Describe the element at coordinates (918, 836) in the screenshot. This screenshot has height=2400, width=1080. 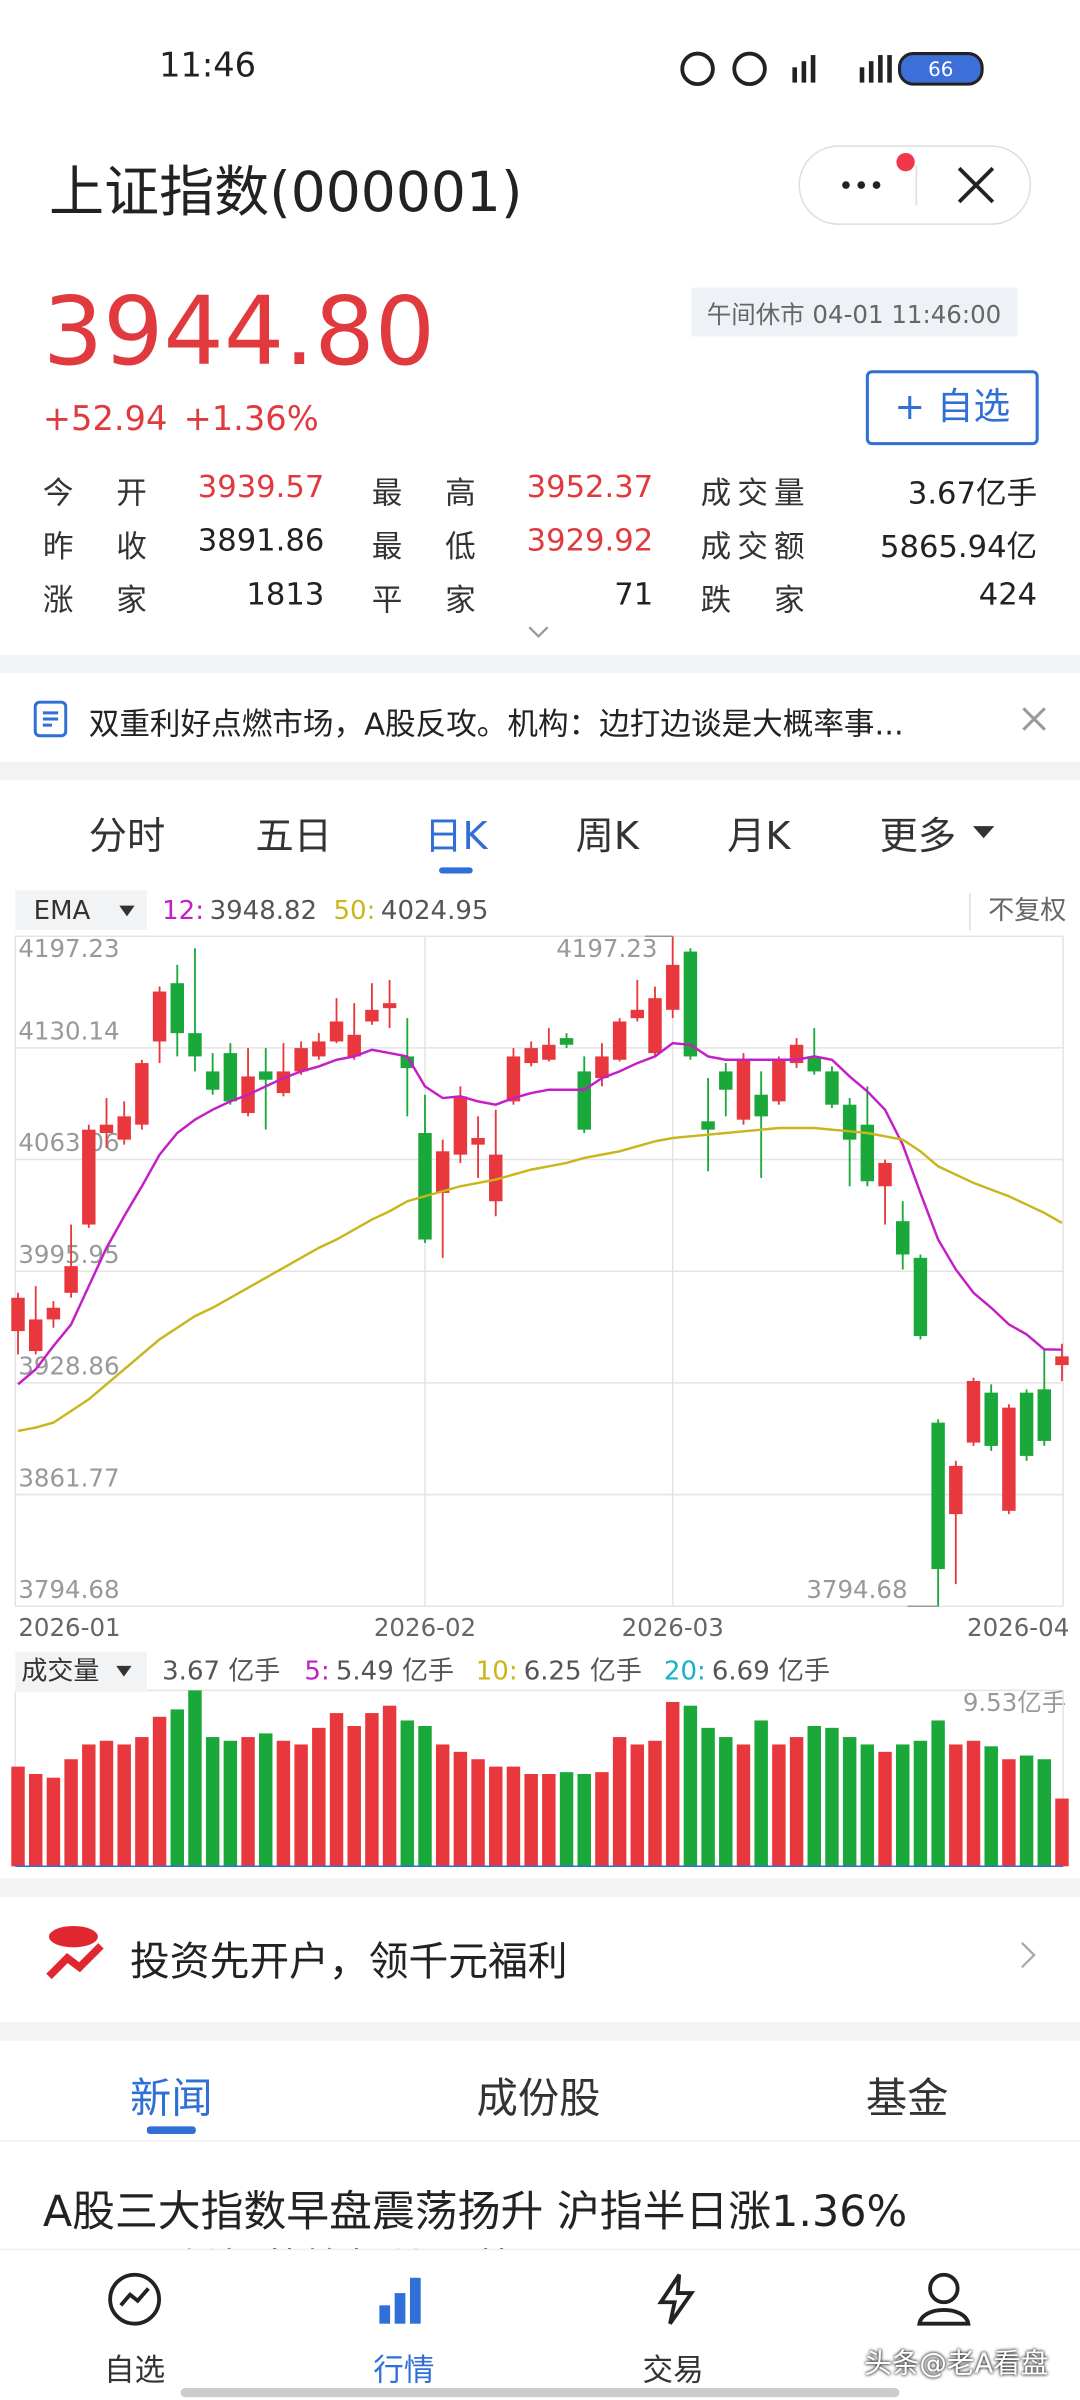
I see `period-tab: 更多` at that location.